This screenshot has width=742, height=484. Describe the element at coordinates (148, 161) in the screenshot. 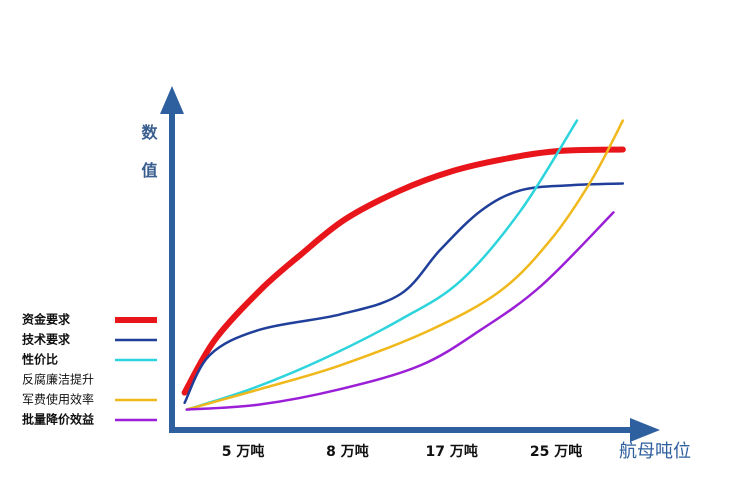

I see `y-axis-label: 数值` at that location.